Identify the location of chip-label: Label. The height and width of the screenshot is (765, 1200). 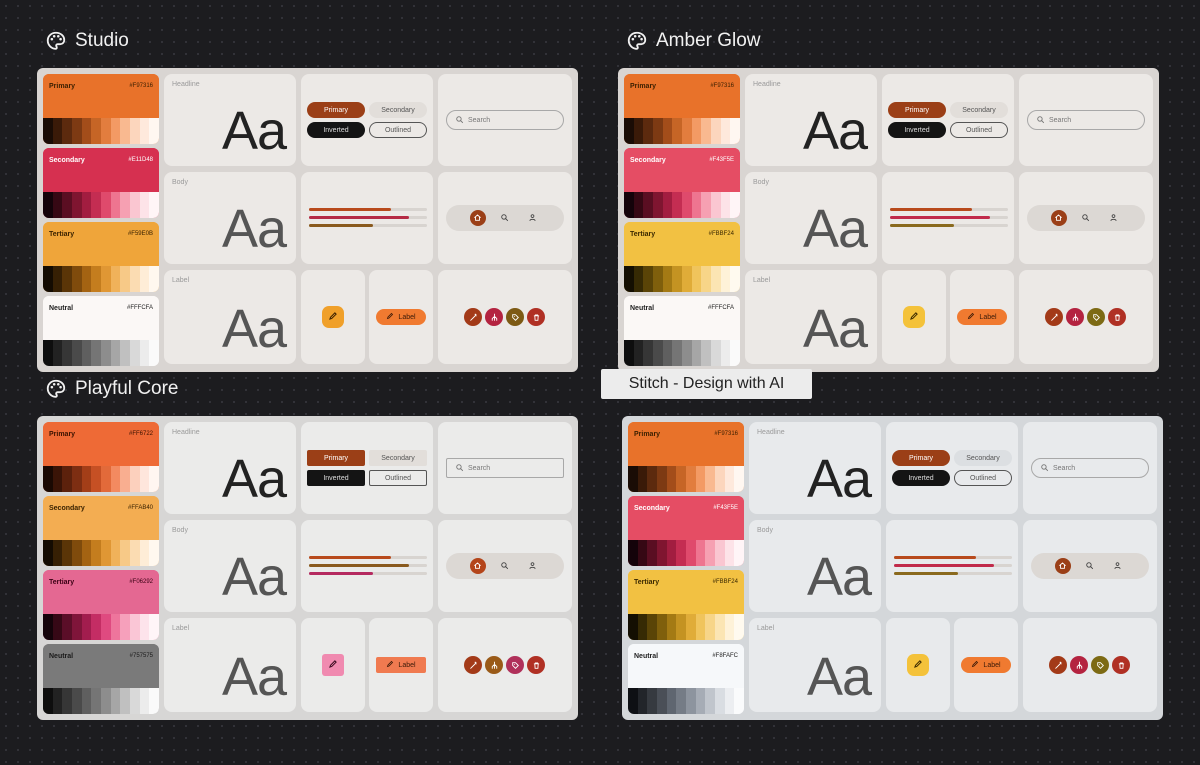
(992, 665).